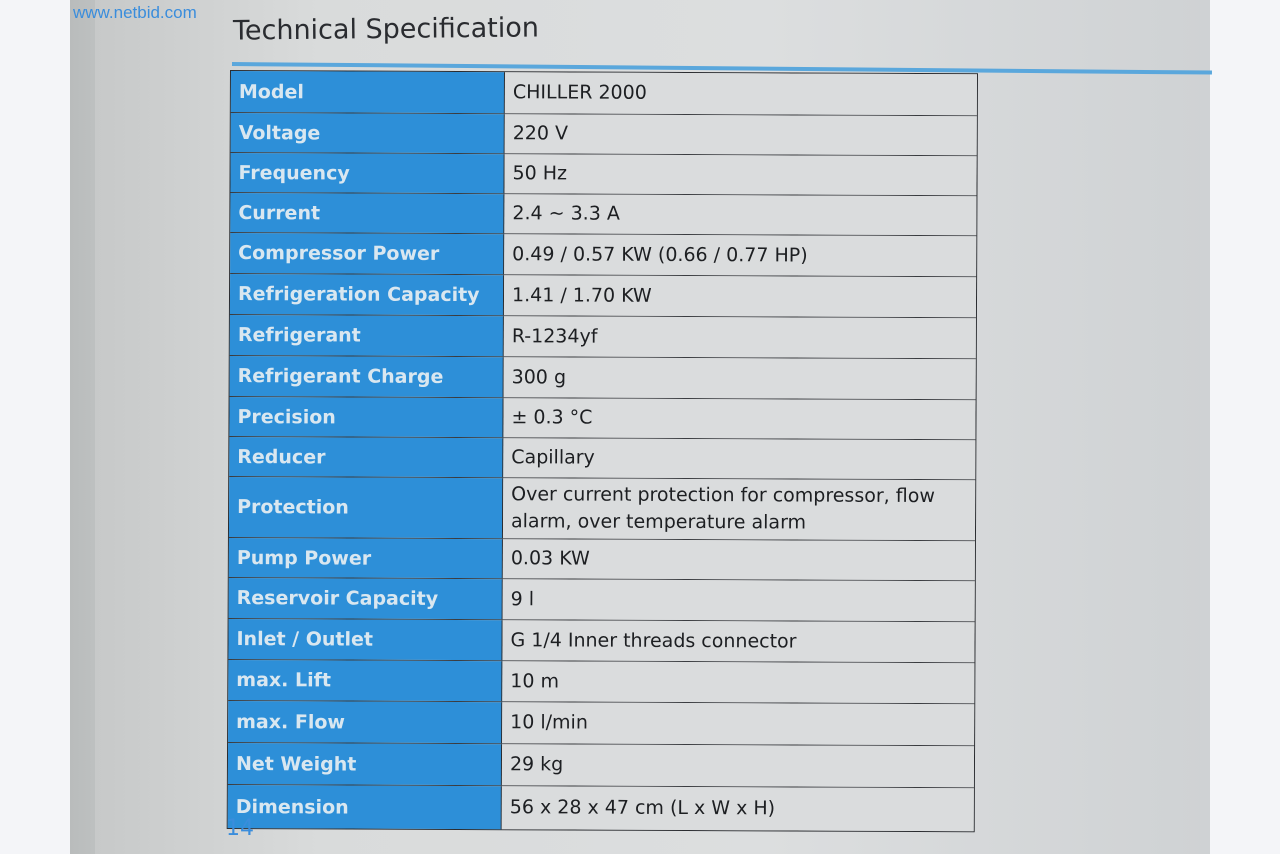 The height and width of the screenshot is (854, 1280). What do you see at coordinates (740, 215) in the screenshot?
I see `spec-value: 2.4 ~ 3.3 A` at bounding box center [740, 215].